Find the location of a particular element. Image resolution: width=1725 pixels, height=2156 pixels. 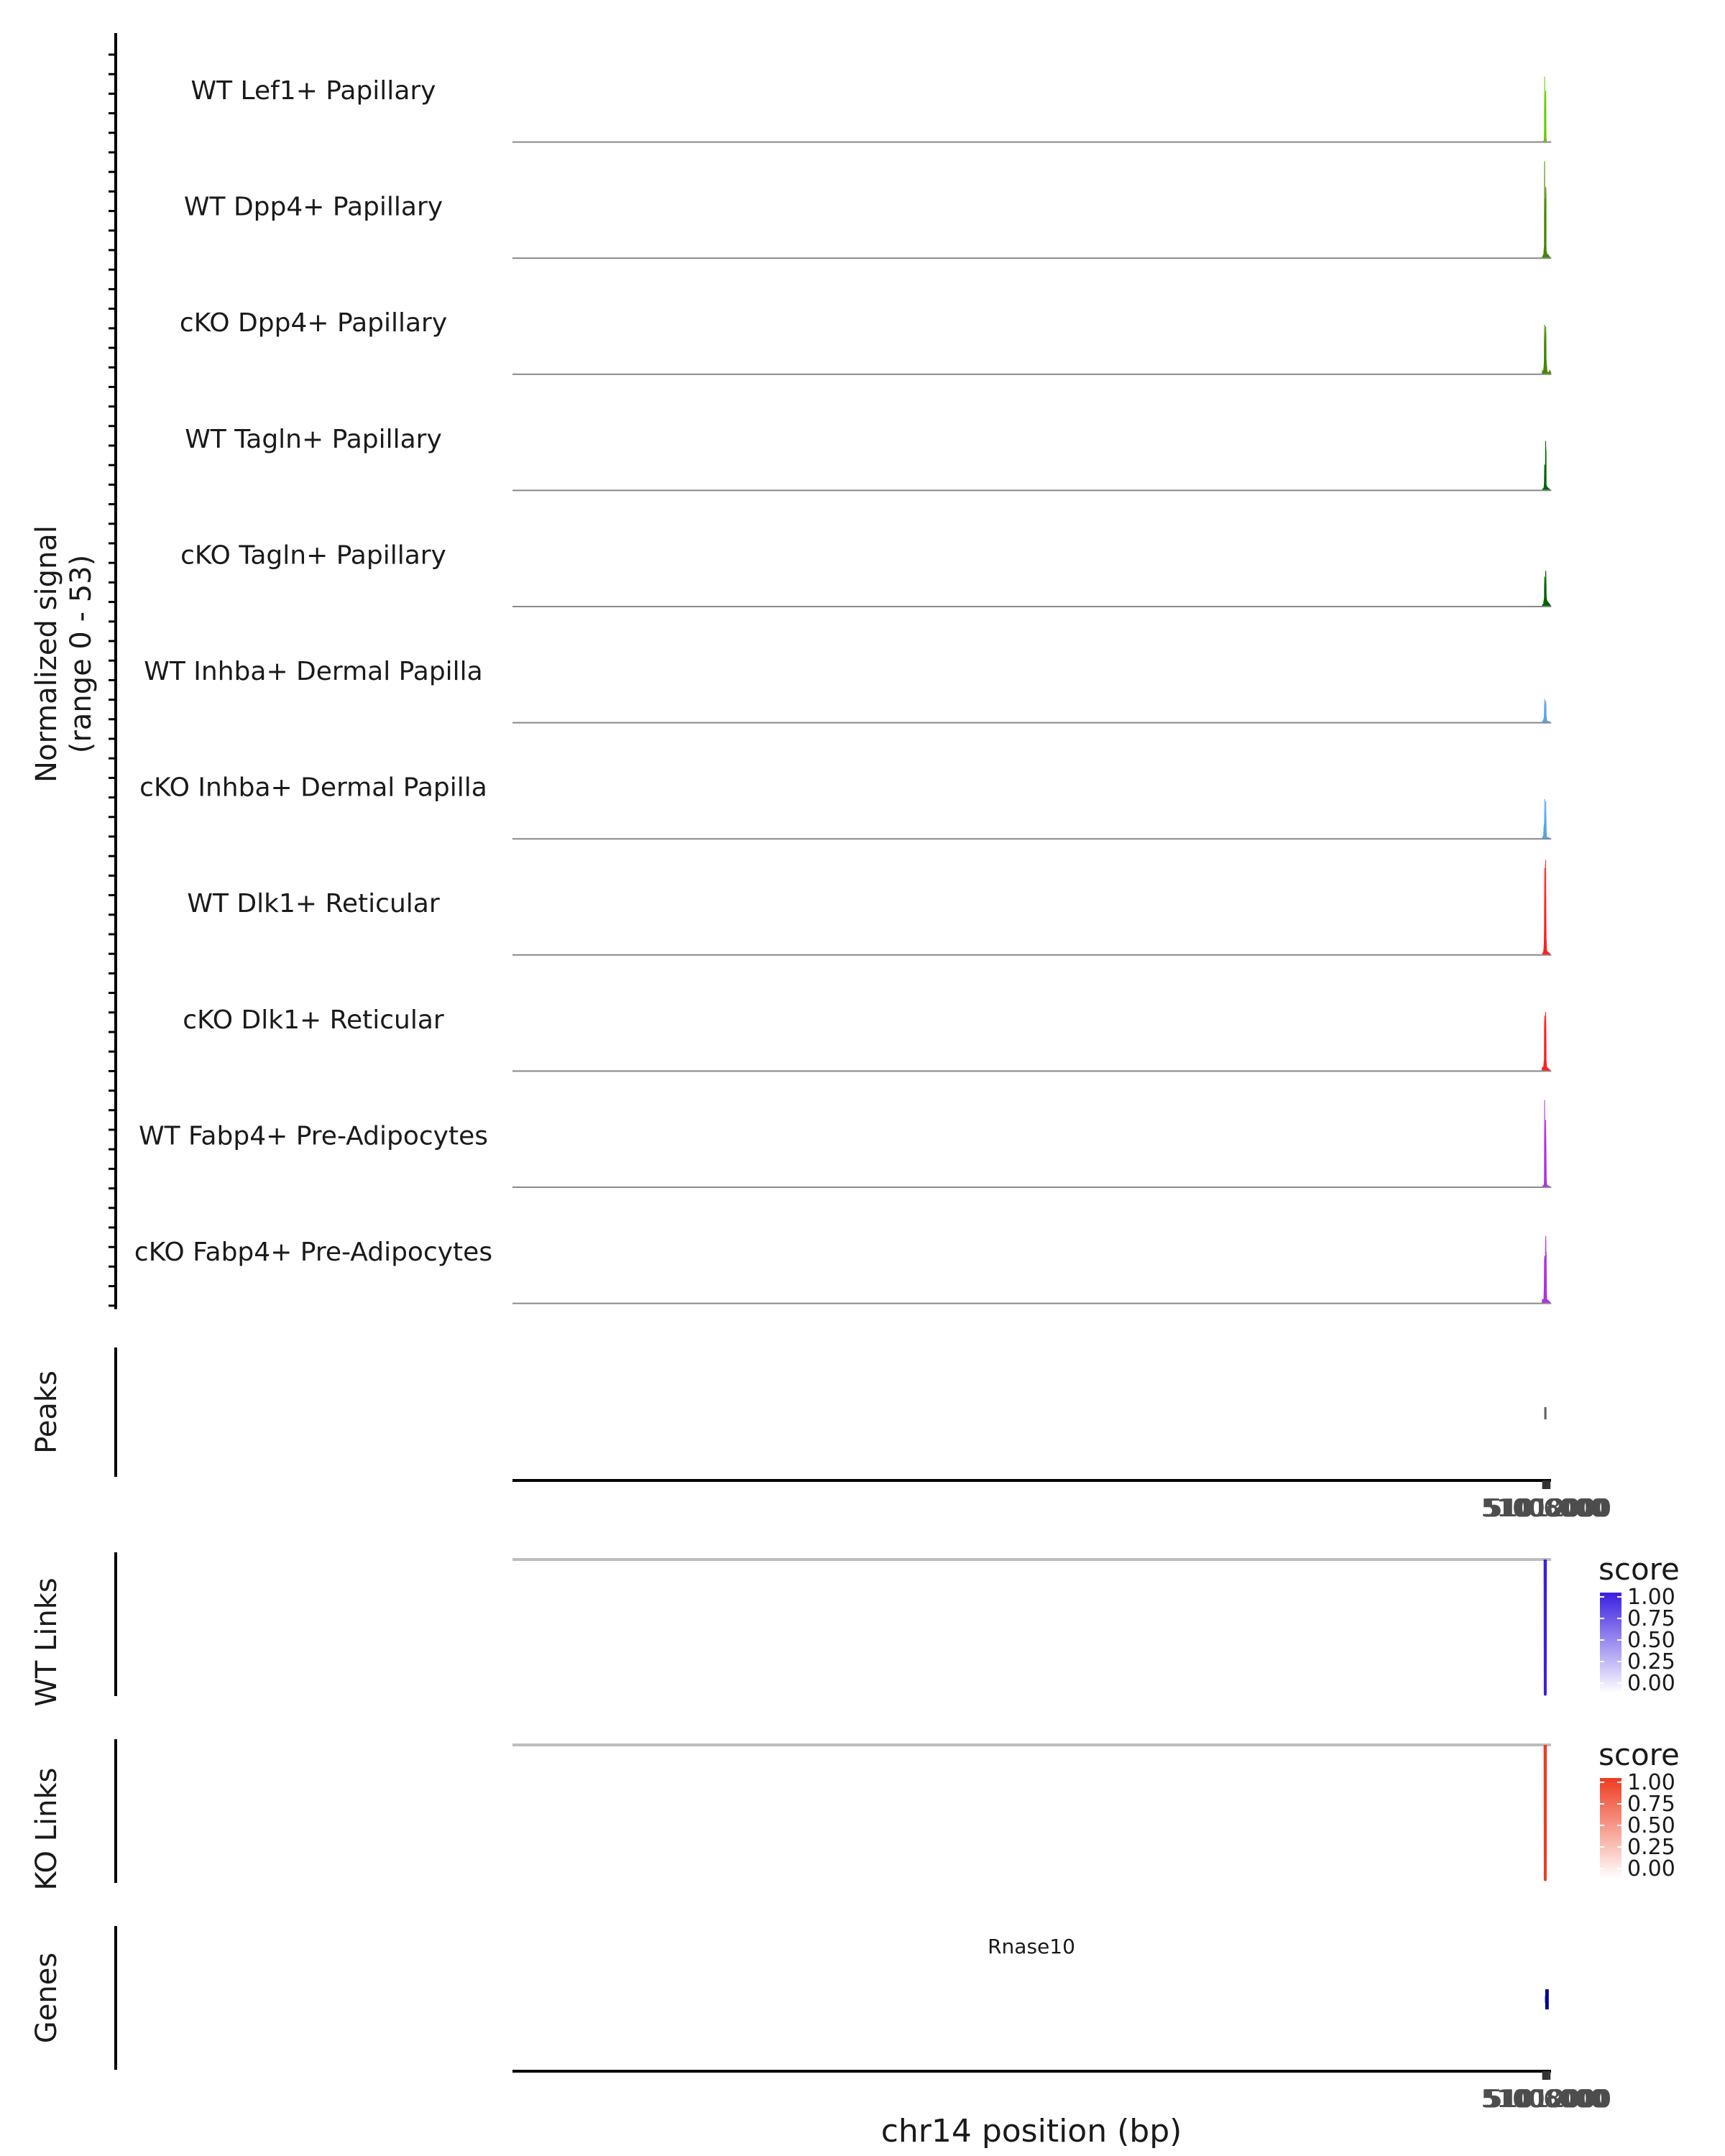

coverage-track-2: cKO Dpp4+ Papillary is located at coordinates (866, 341).